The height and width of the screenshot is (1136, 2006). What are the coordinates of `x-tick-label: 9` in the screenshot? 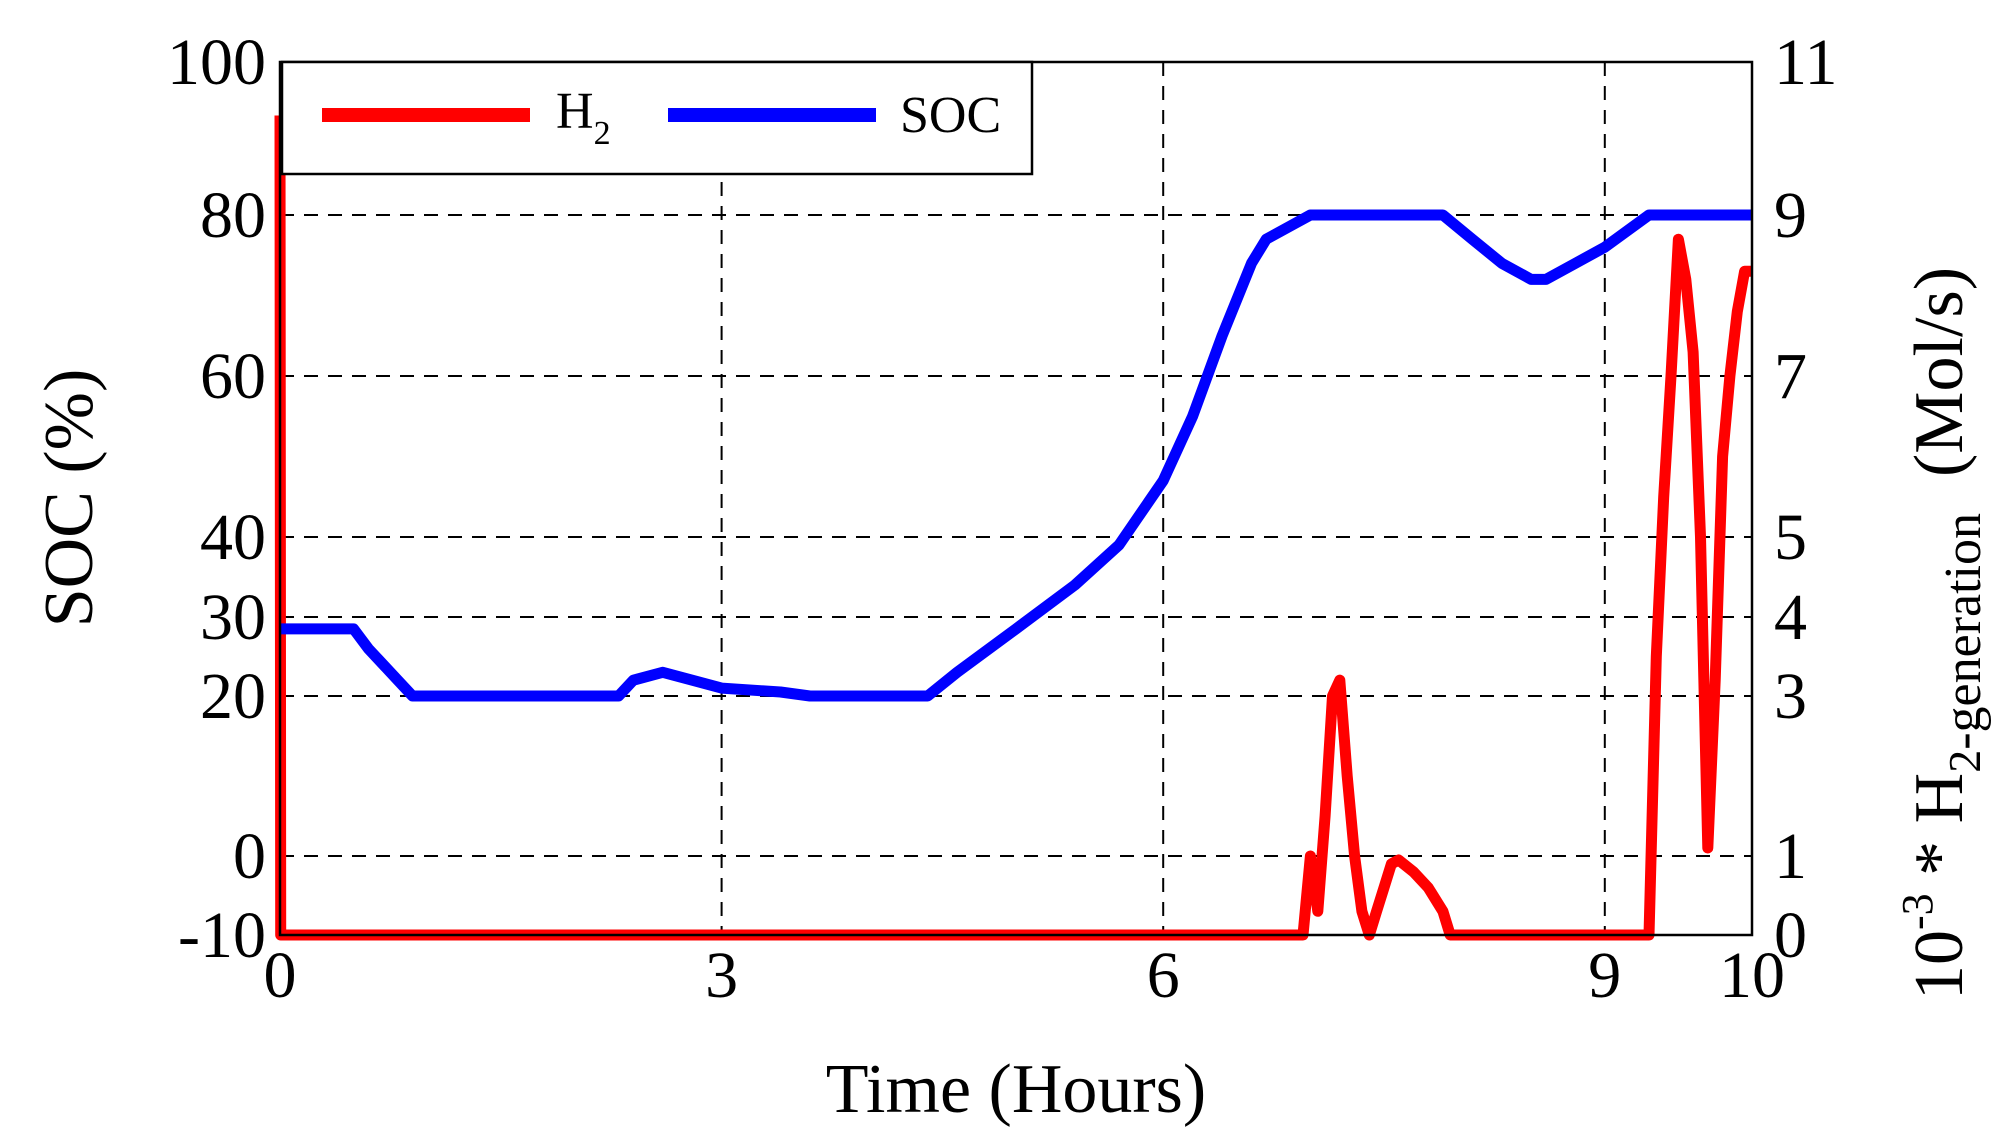 It's located at (1604, 975).